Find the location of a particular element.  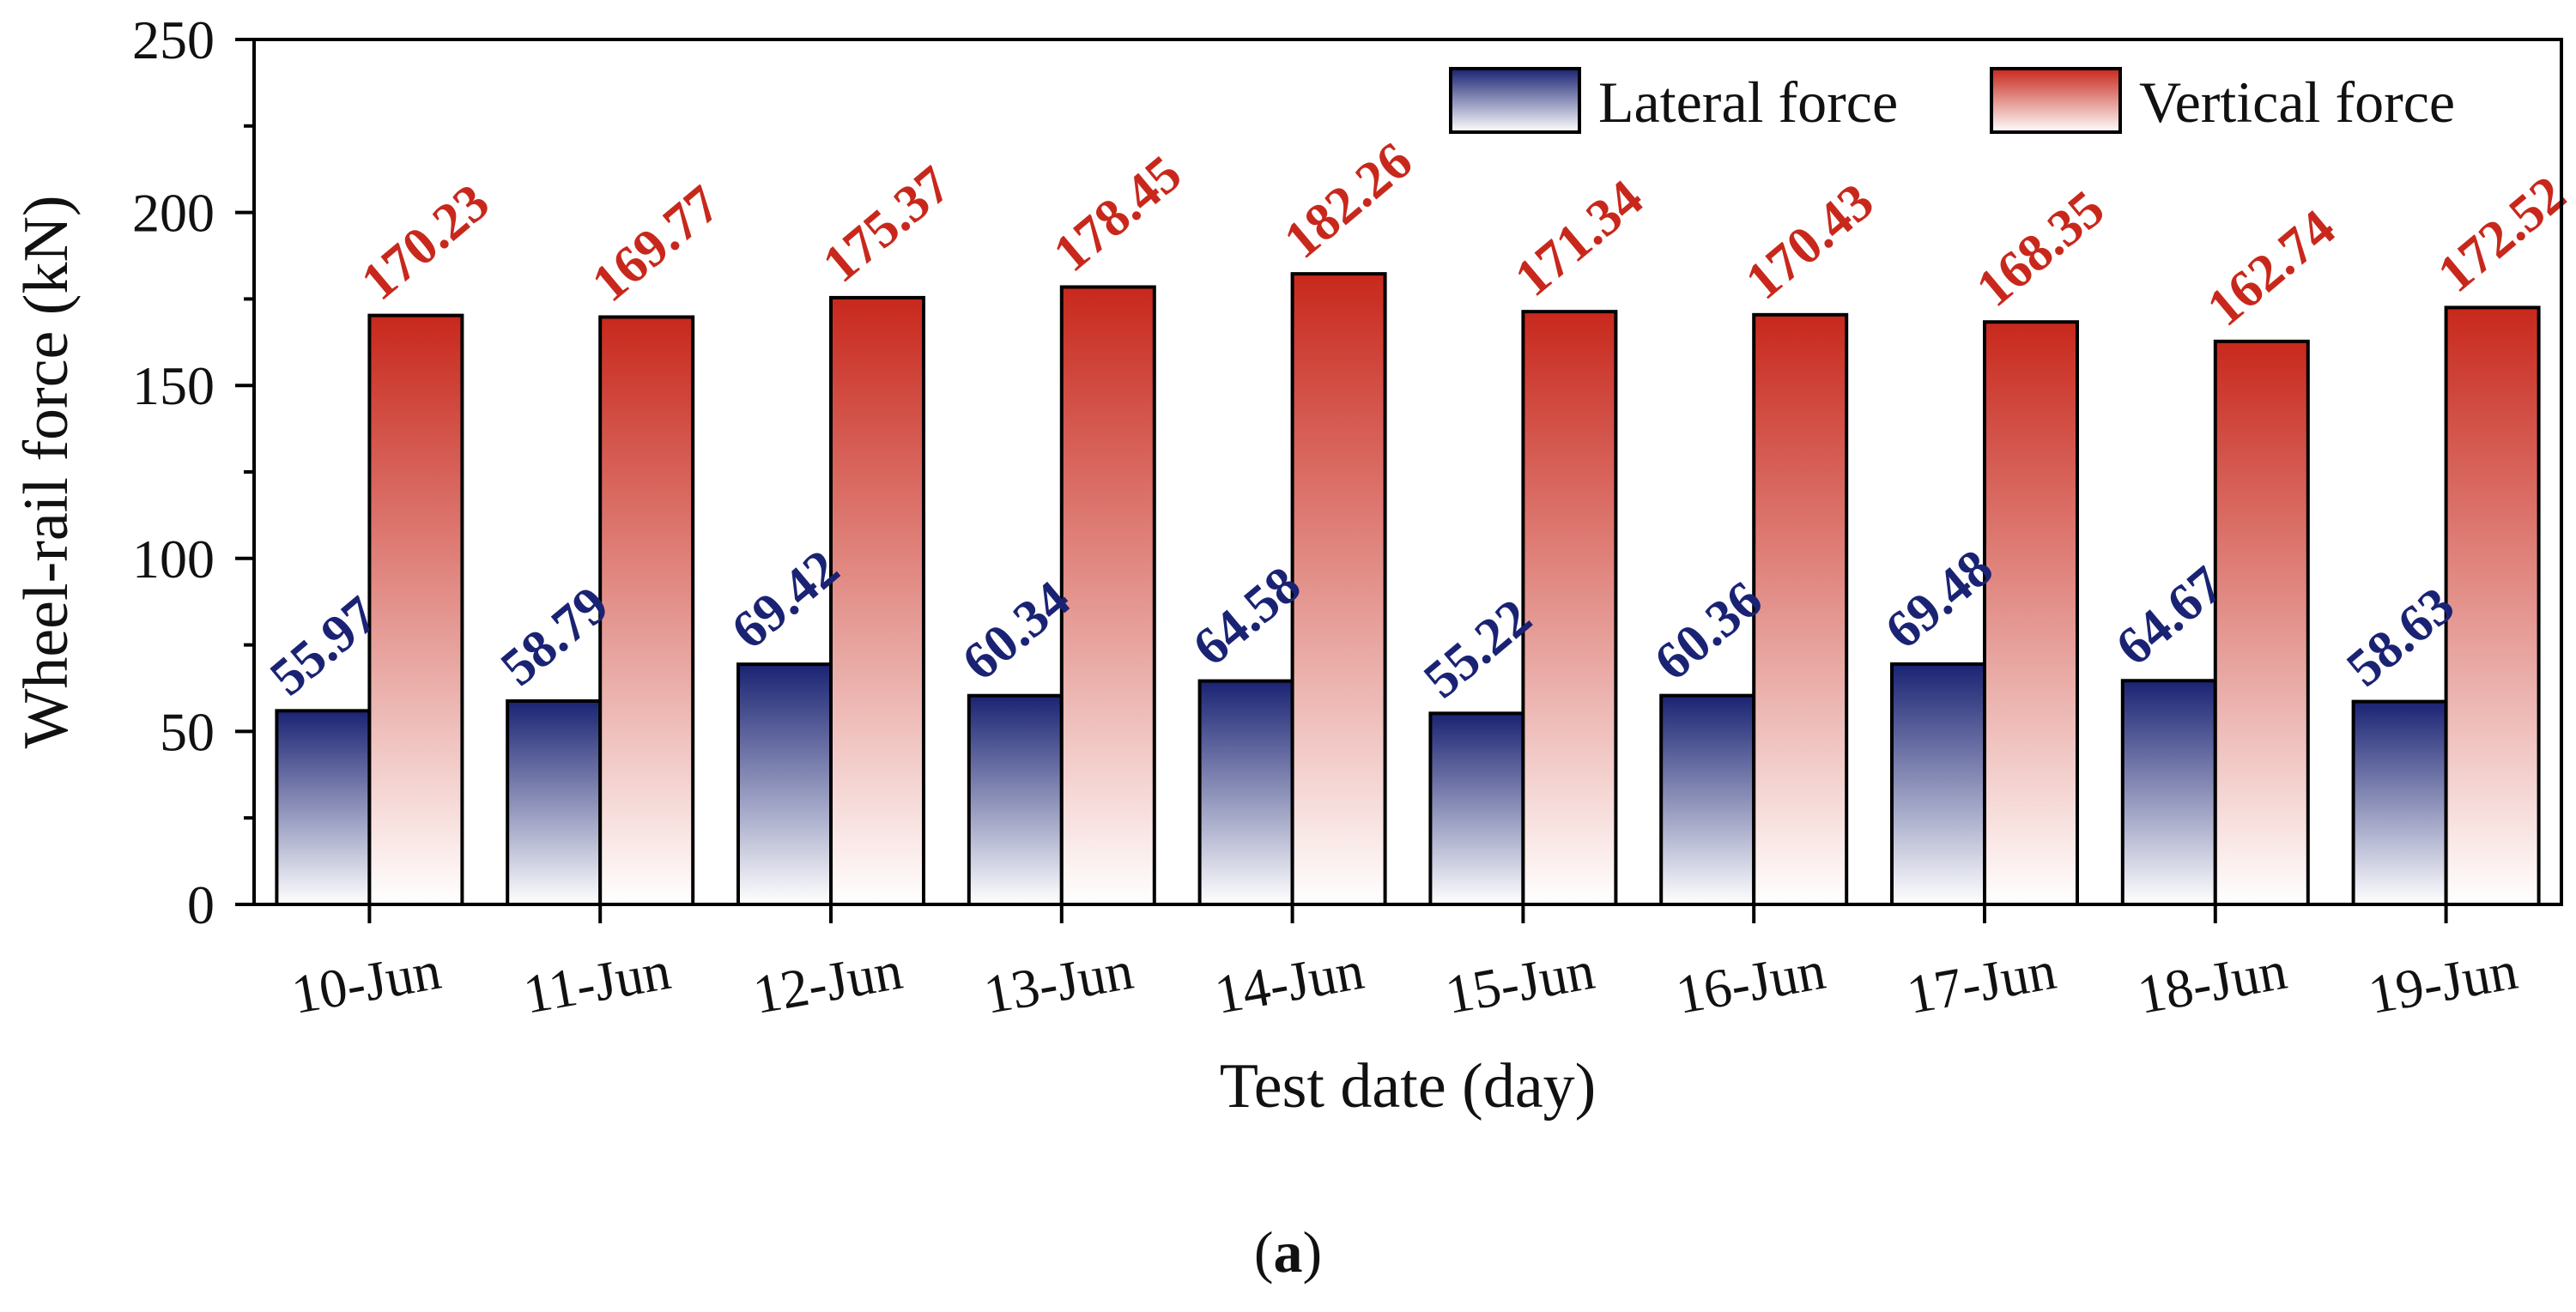

y-tick-label: 50 is located at coordinates (187, 731).